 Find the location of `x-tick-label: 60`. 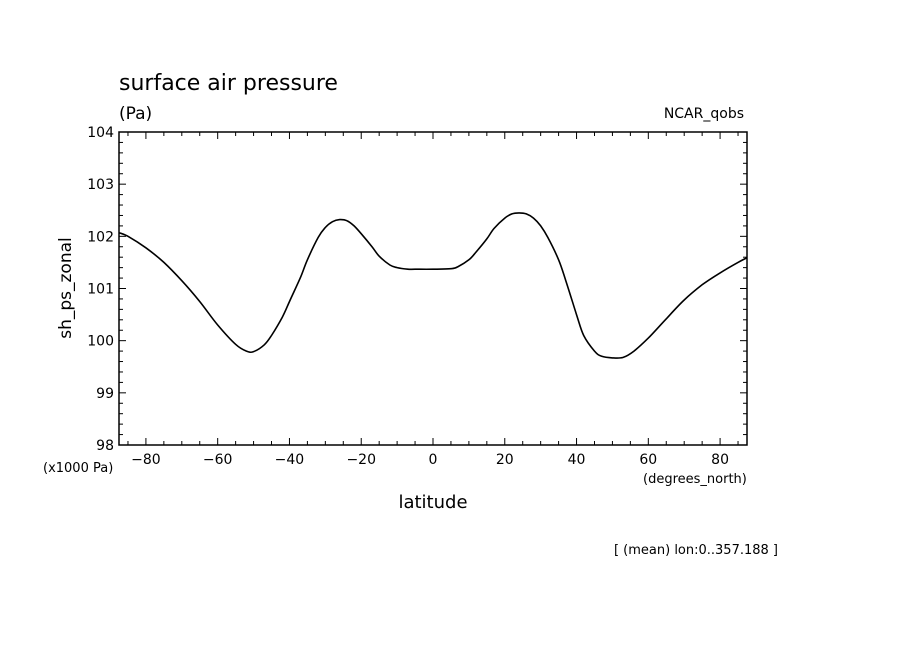

x-tick-label: 60 is located at coordinates (648, 460).